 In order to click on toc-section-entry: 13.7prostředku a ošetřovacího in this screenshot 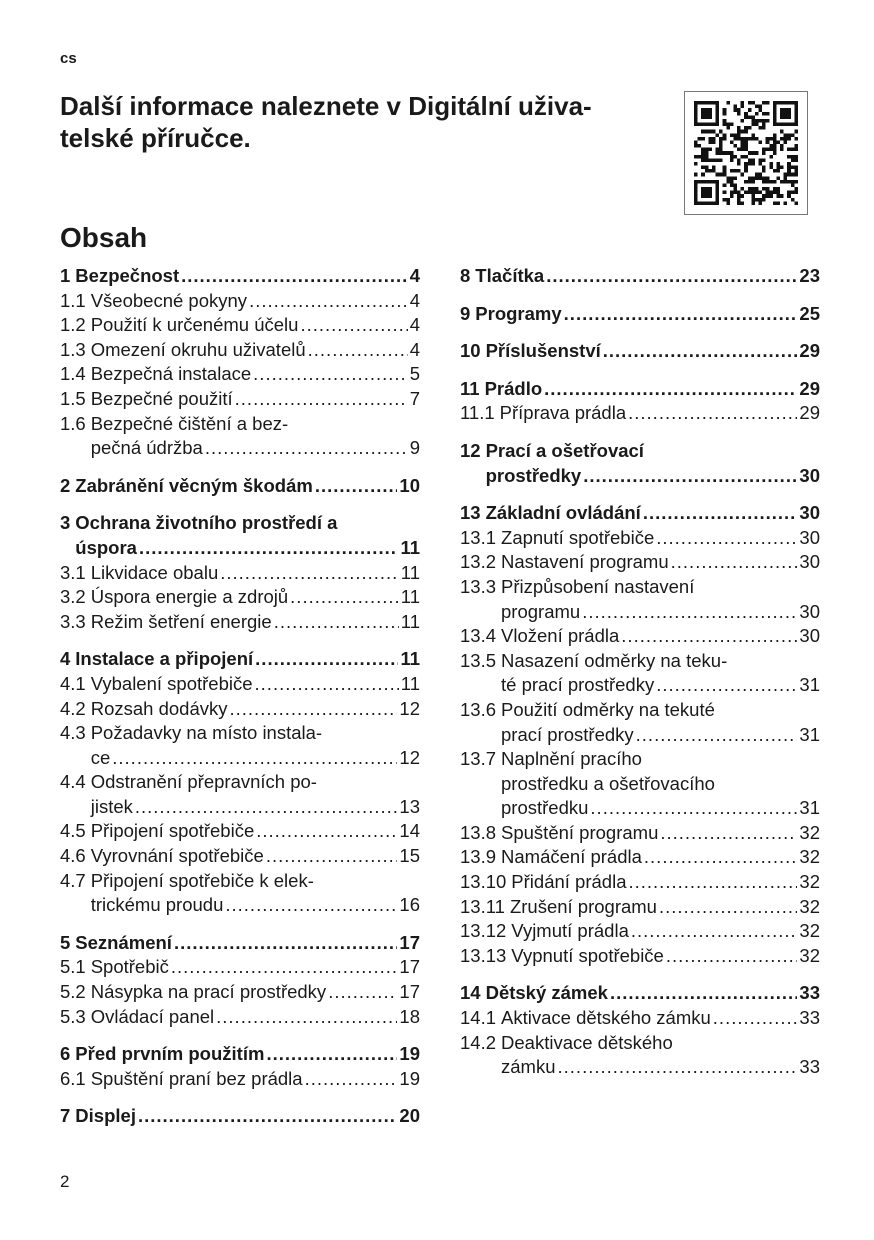, I will do `click(640, 784)`.